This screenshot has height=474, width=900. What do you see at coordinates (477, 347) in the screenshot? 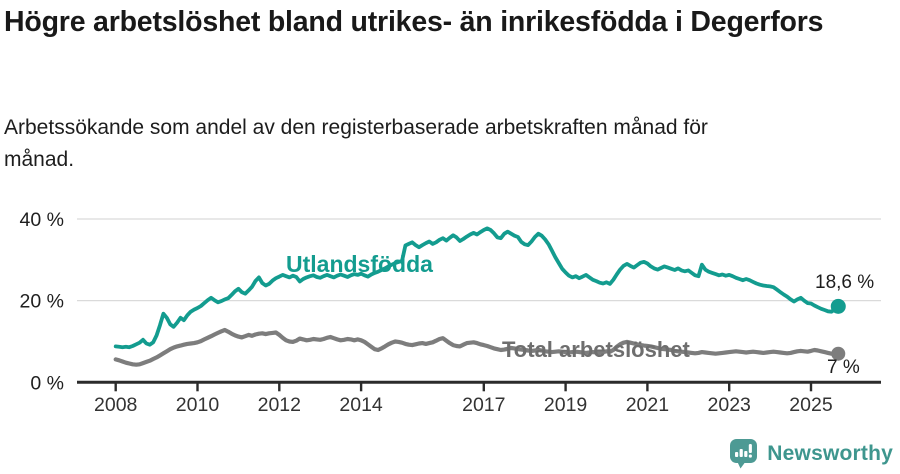
I see `series-line-total` at bounding box center [477, 347].